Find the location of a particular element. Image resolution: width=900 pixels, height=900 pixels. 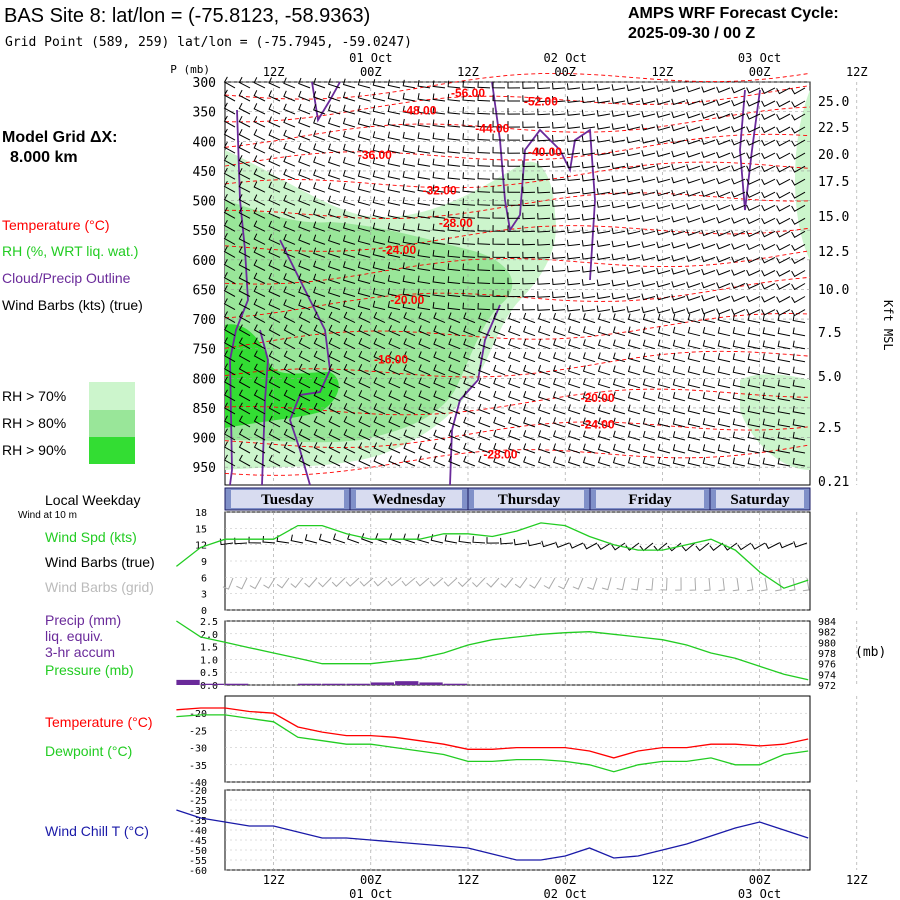

isotherm-label: -20.00 is located at coordinates (598, 398).